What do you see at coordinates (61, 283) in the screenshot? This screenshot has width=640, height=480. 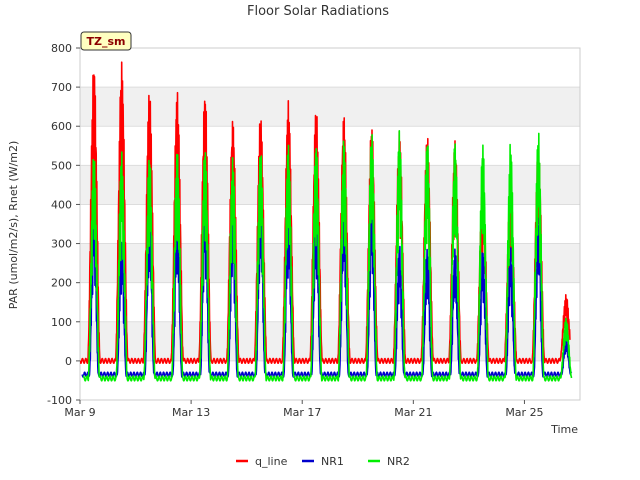 I see `y-tick-label: 200` at bounding box center [61, 283].